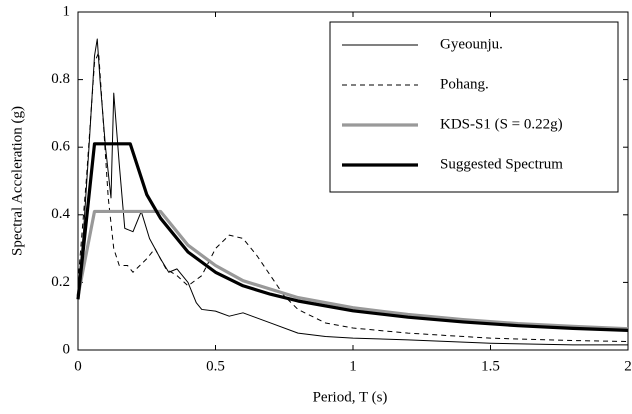 The height and width of the screenshot is (414, 632). Describe the element at coordinates (350, 397) in the screenshot. I see `x-axis-label: Period, T (s)` at that location.